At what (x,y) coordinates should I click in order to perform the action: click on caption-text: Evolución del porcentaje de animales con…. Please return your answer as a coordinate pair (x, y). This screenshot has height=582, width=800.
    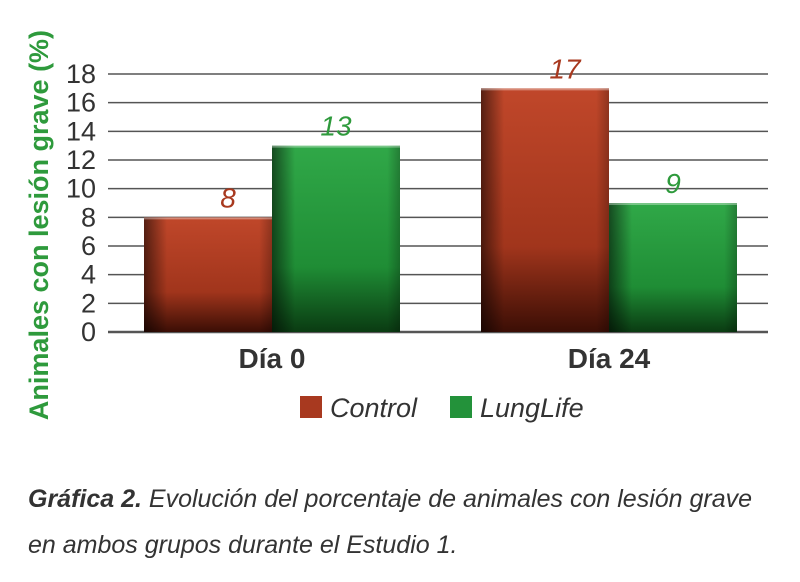
    Looking at the image, I should click on (390, 522).